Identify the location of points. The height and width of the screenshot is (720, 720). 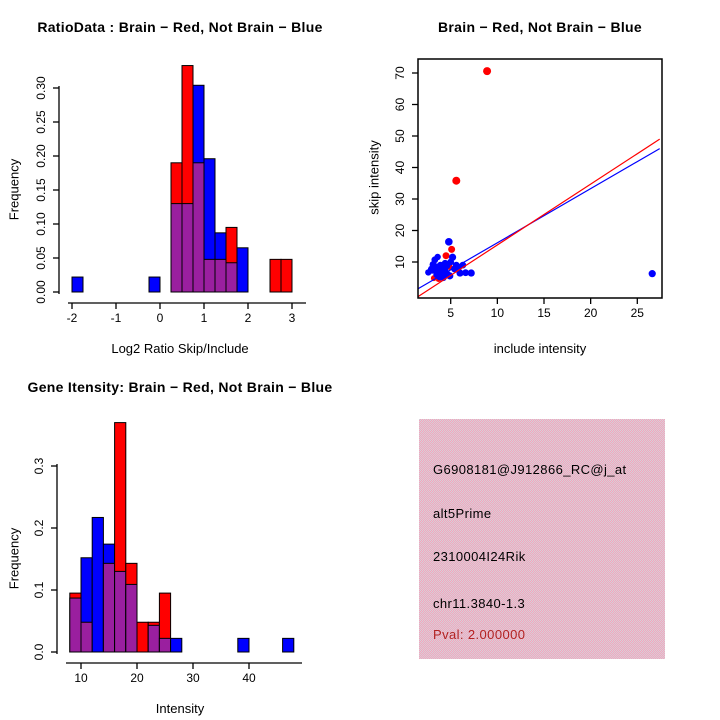
(540, 175).